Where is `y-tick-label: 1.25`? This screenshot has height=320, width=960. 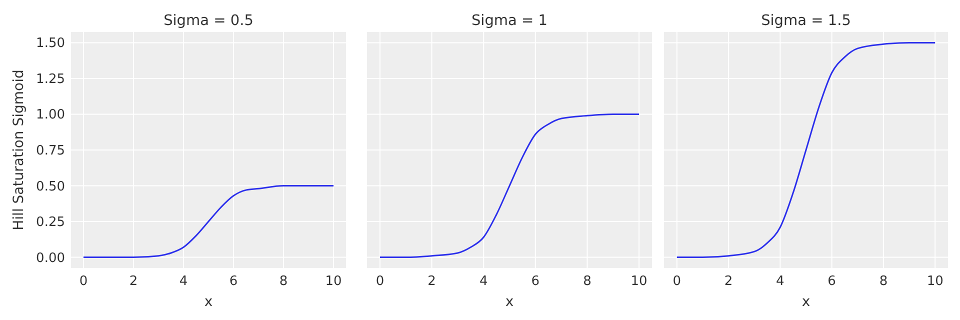 y-tick-label: 1.25 is located at coordinates (50, 79).